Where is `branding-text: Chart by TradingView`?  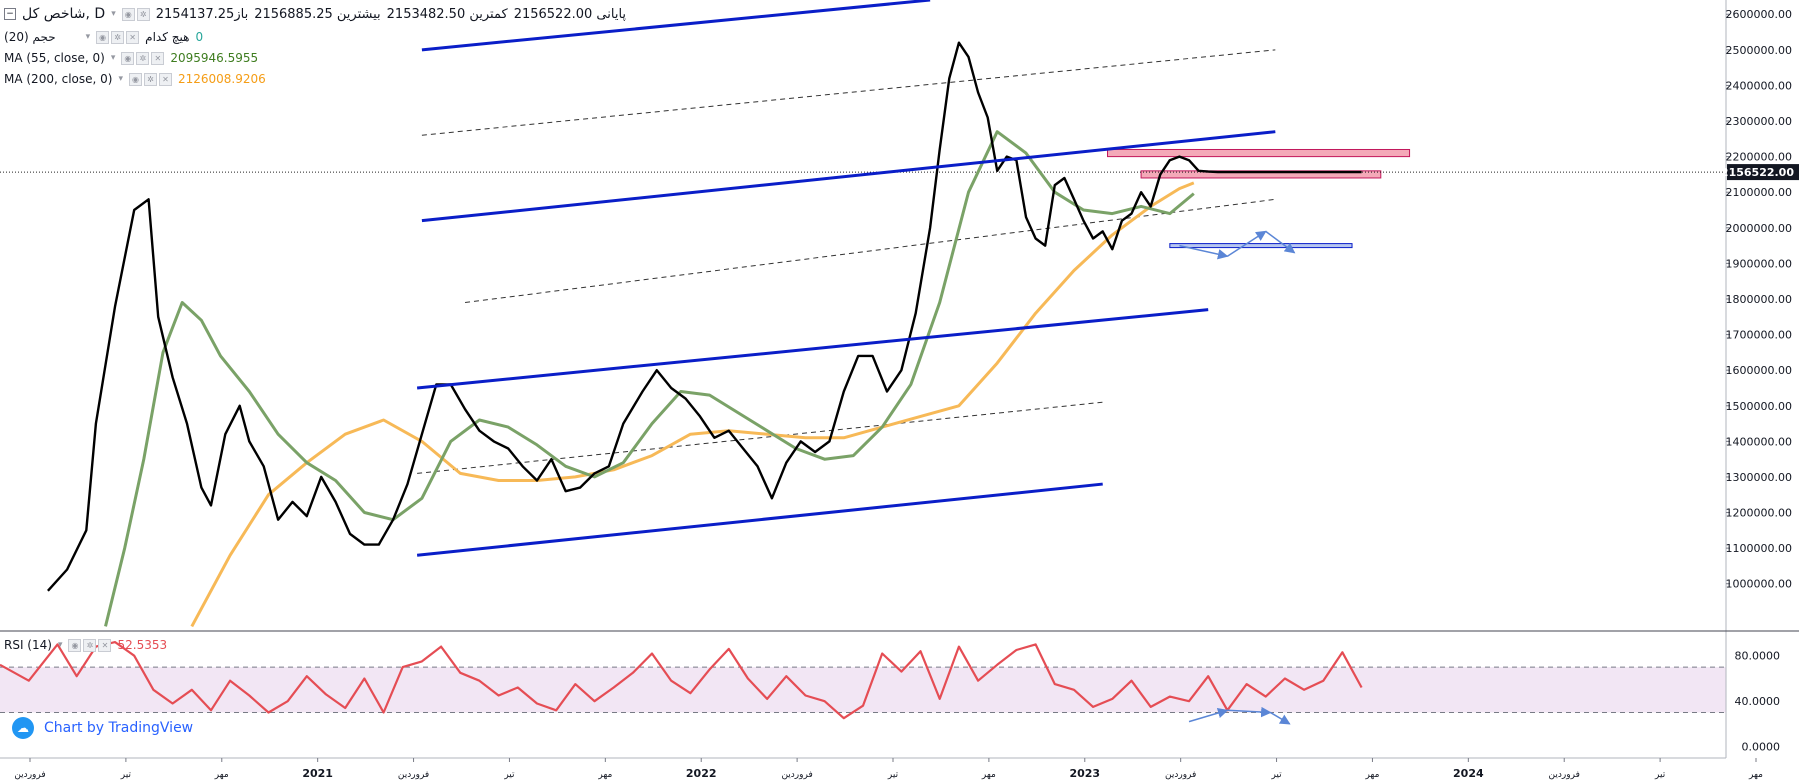
branding-text: Chart by TradingView is located at coordinates (119, 728).